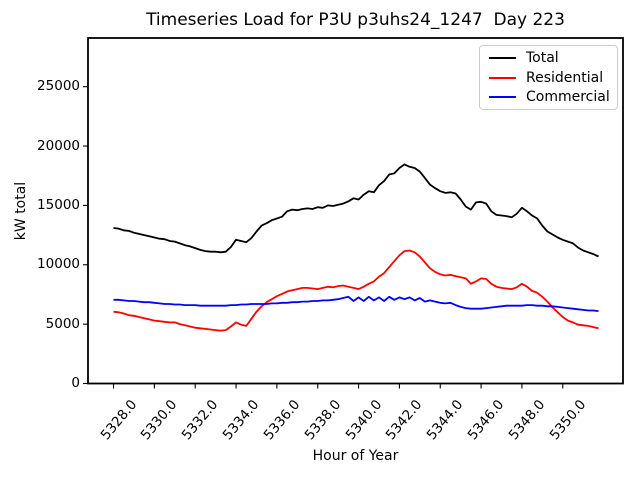  What do you see at coordinates (565, 77) in the screenshot?
I see `legend-label-residential: Residential` at bounding box center [565, 77].